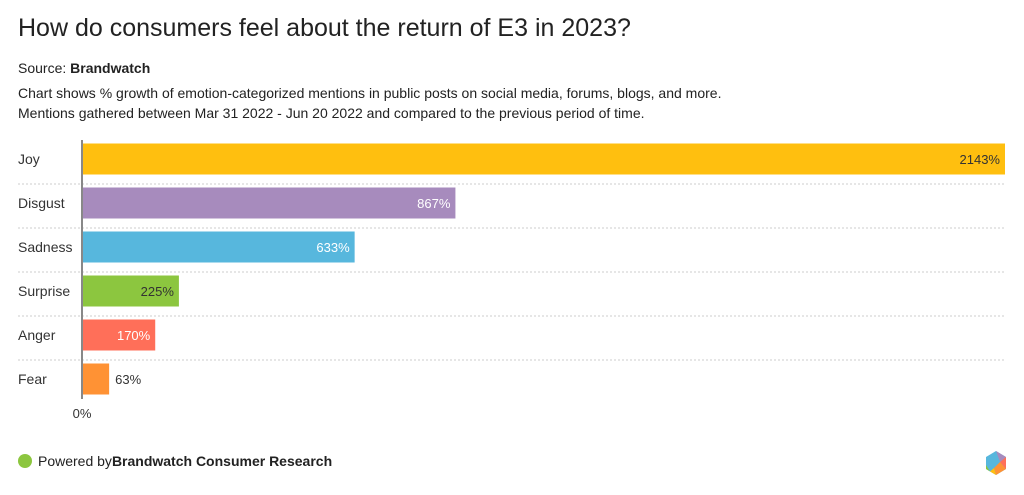 The height and width of the screenshot is (495, 1024). I want to click on bar-disgust, so click(269, 203).